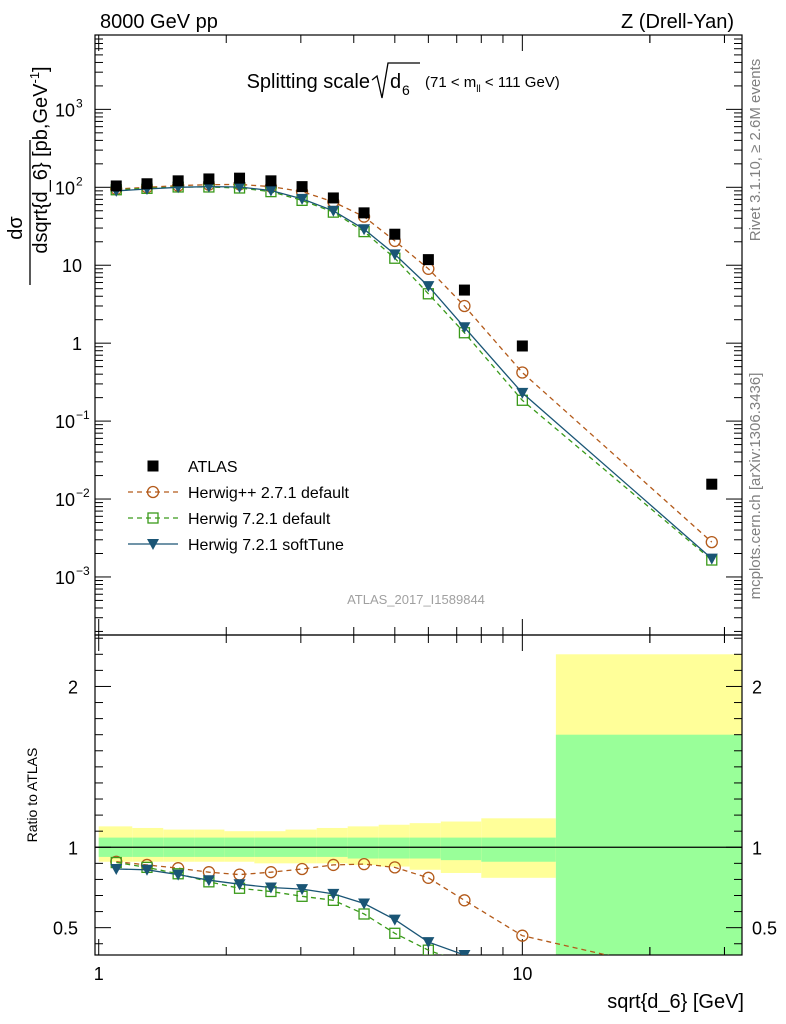 The height and width of the screenshot is (1024, 786). What do you see at coordinates (764, 929) in the screenshot?
I see `ratio-y-tick-label-right: 0.5` at bounding box center [764, 929].